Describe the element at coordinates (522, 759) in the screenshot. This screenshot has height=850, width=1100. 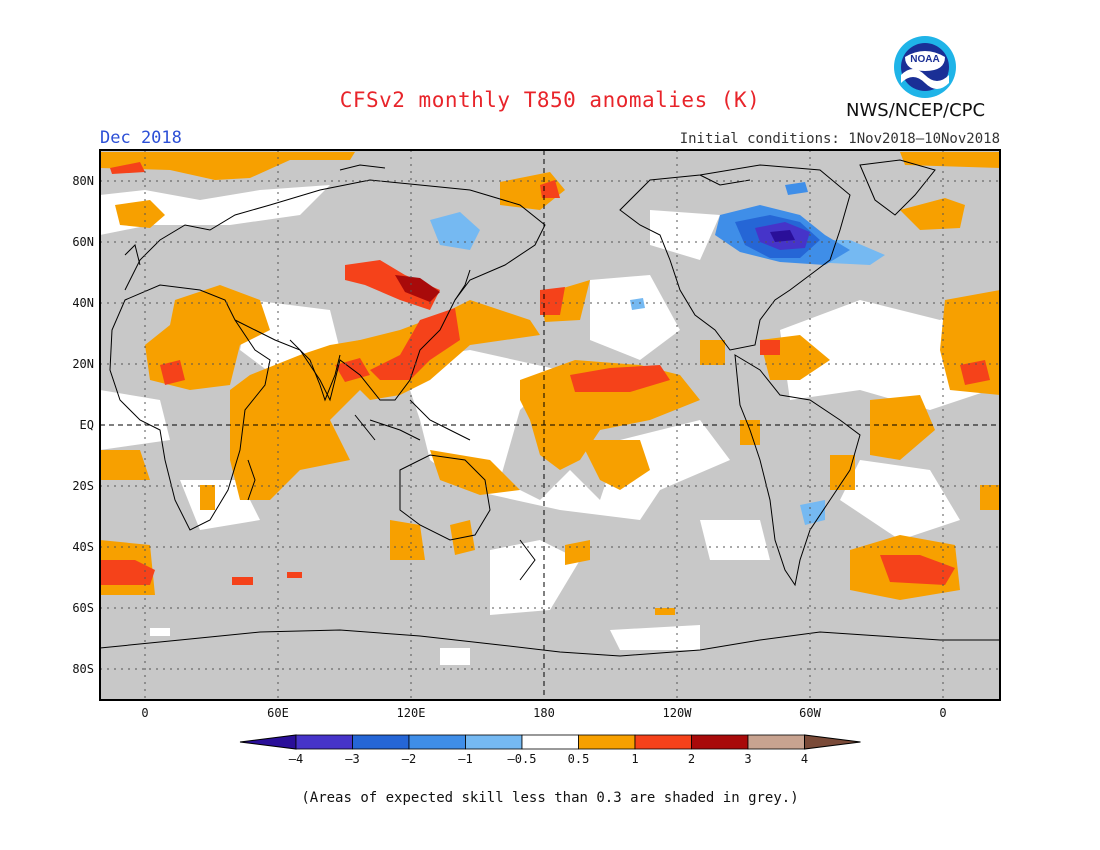
I see `colorbar-label: –0.5` at that location.